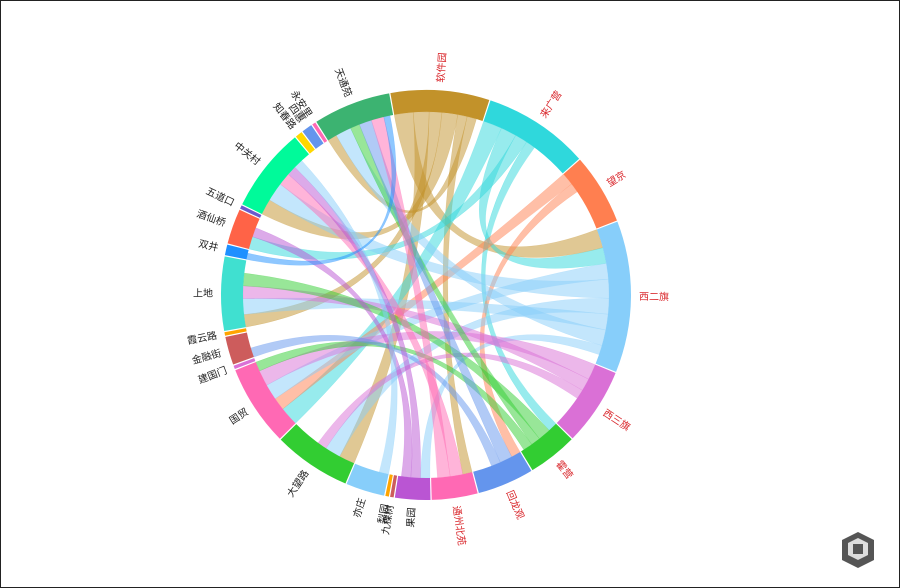 Image resolution: width=900 pixels, height=588 pixels. I want to click on logo, so click(858, 550).